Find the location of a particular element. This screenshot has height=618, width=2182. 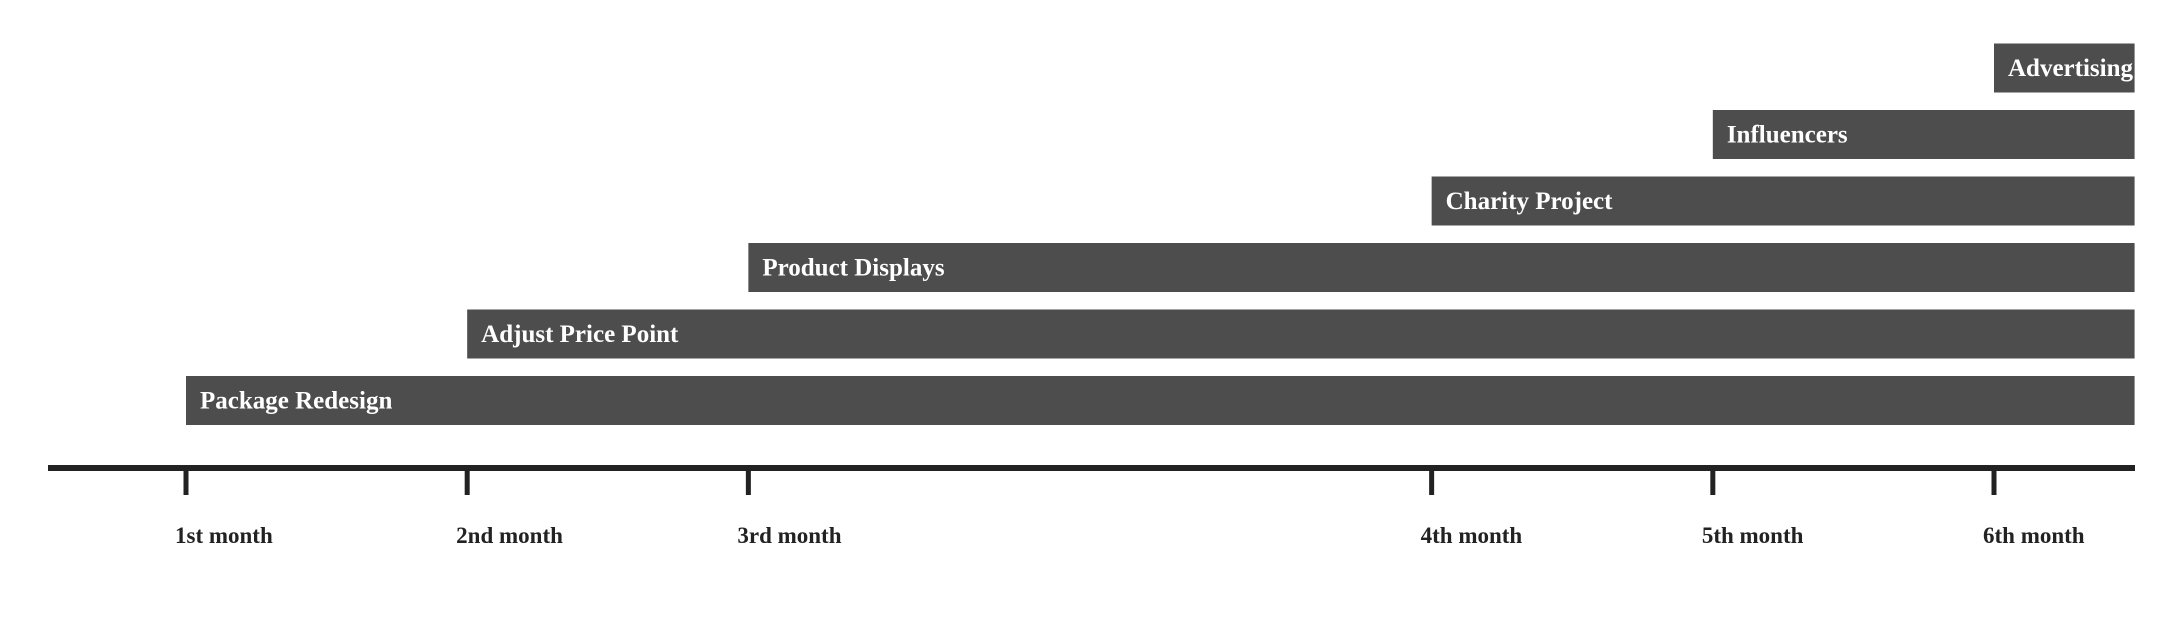

bar-label-influencers: Influencers is located at coordinates (1787, 135).